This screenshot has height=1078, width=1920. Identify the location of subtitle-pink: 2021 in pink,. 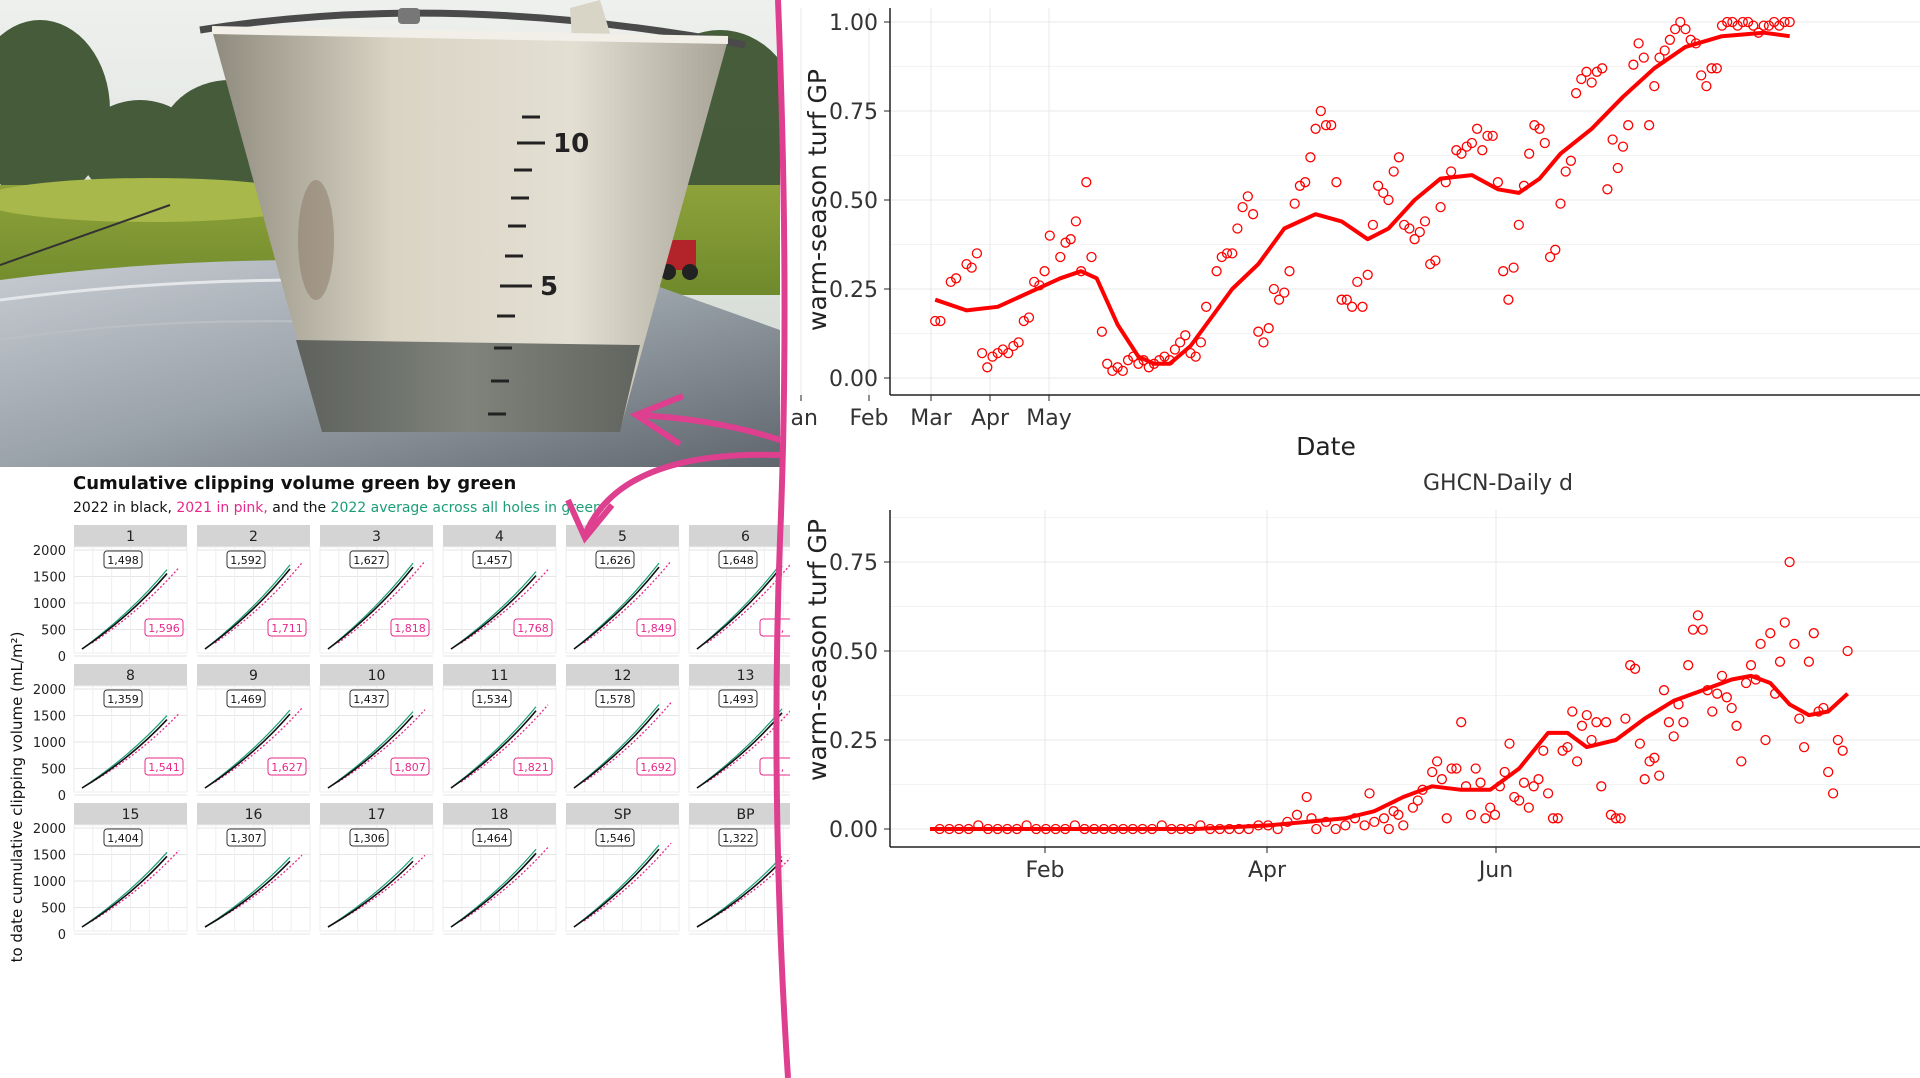
(222, 508).